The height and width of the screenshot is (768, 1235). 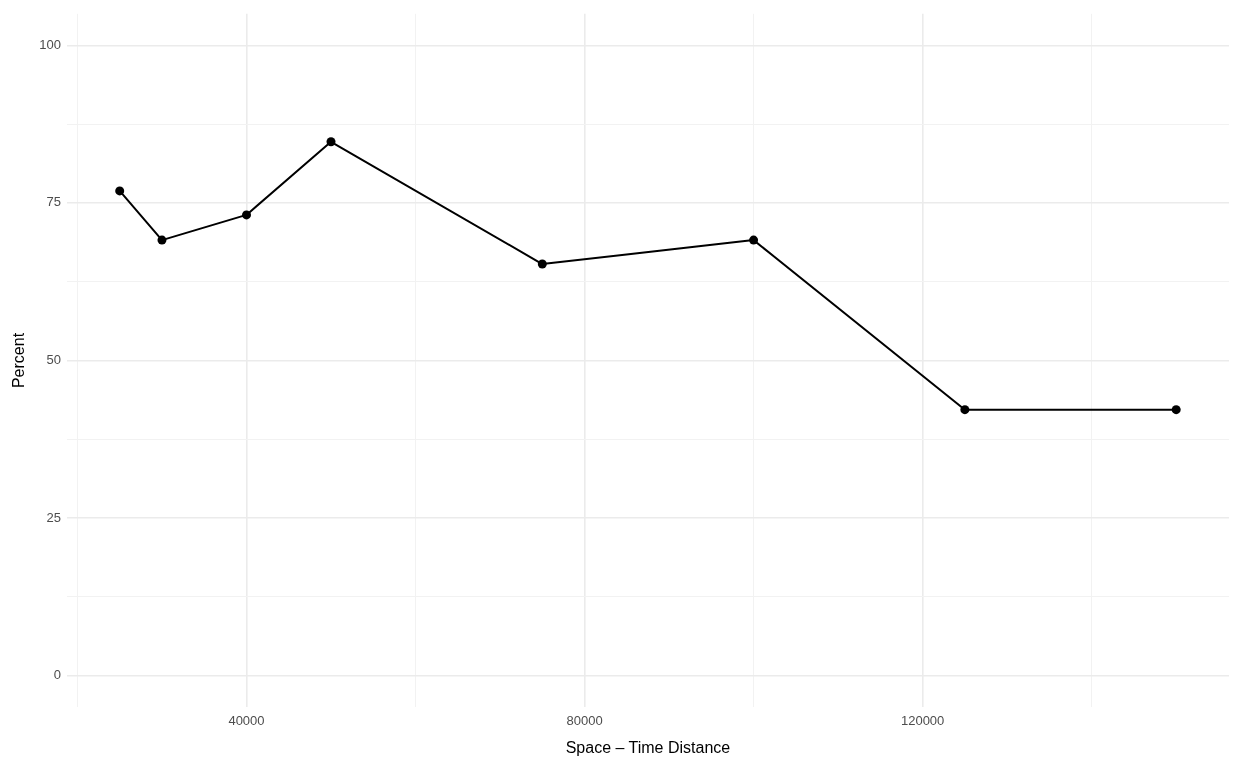 I want to click on x-tick-label: 120000, so click(x=922, y=720).